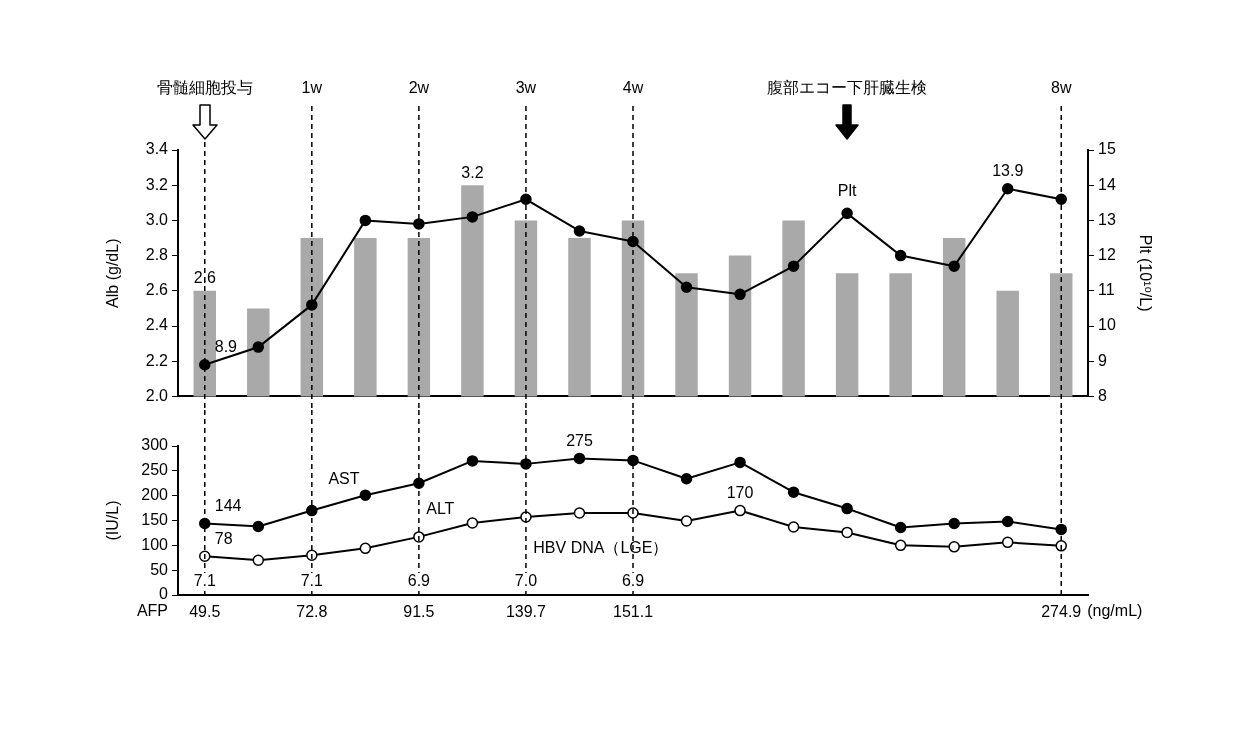  What do you see at coordinates (526, 612) in the screenshot?
I see `x-tick-label: 139.7` at bounding box center [526, 612].